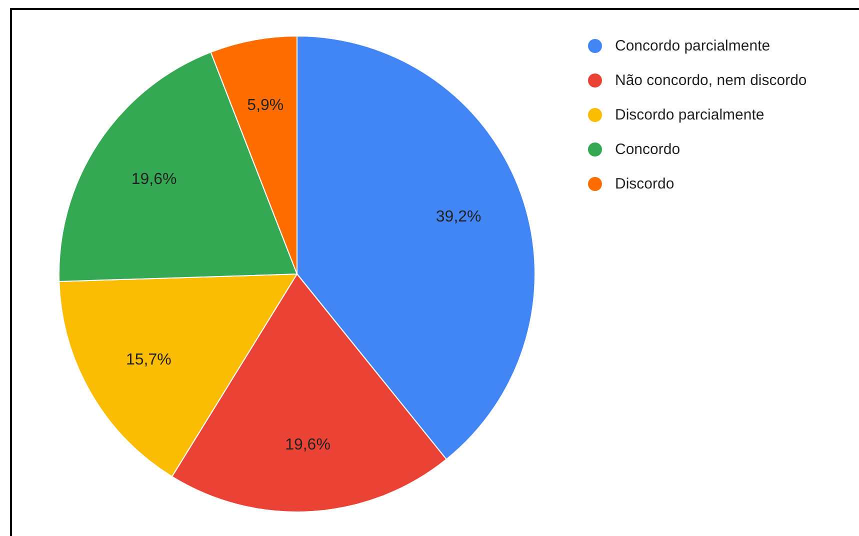 The height and width of the screenshot is (536, 859). Describe the element at coordinates (692, 46) in the screenshot. I see `legend-label: Concordo parcialmente` at that location.